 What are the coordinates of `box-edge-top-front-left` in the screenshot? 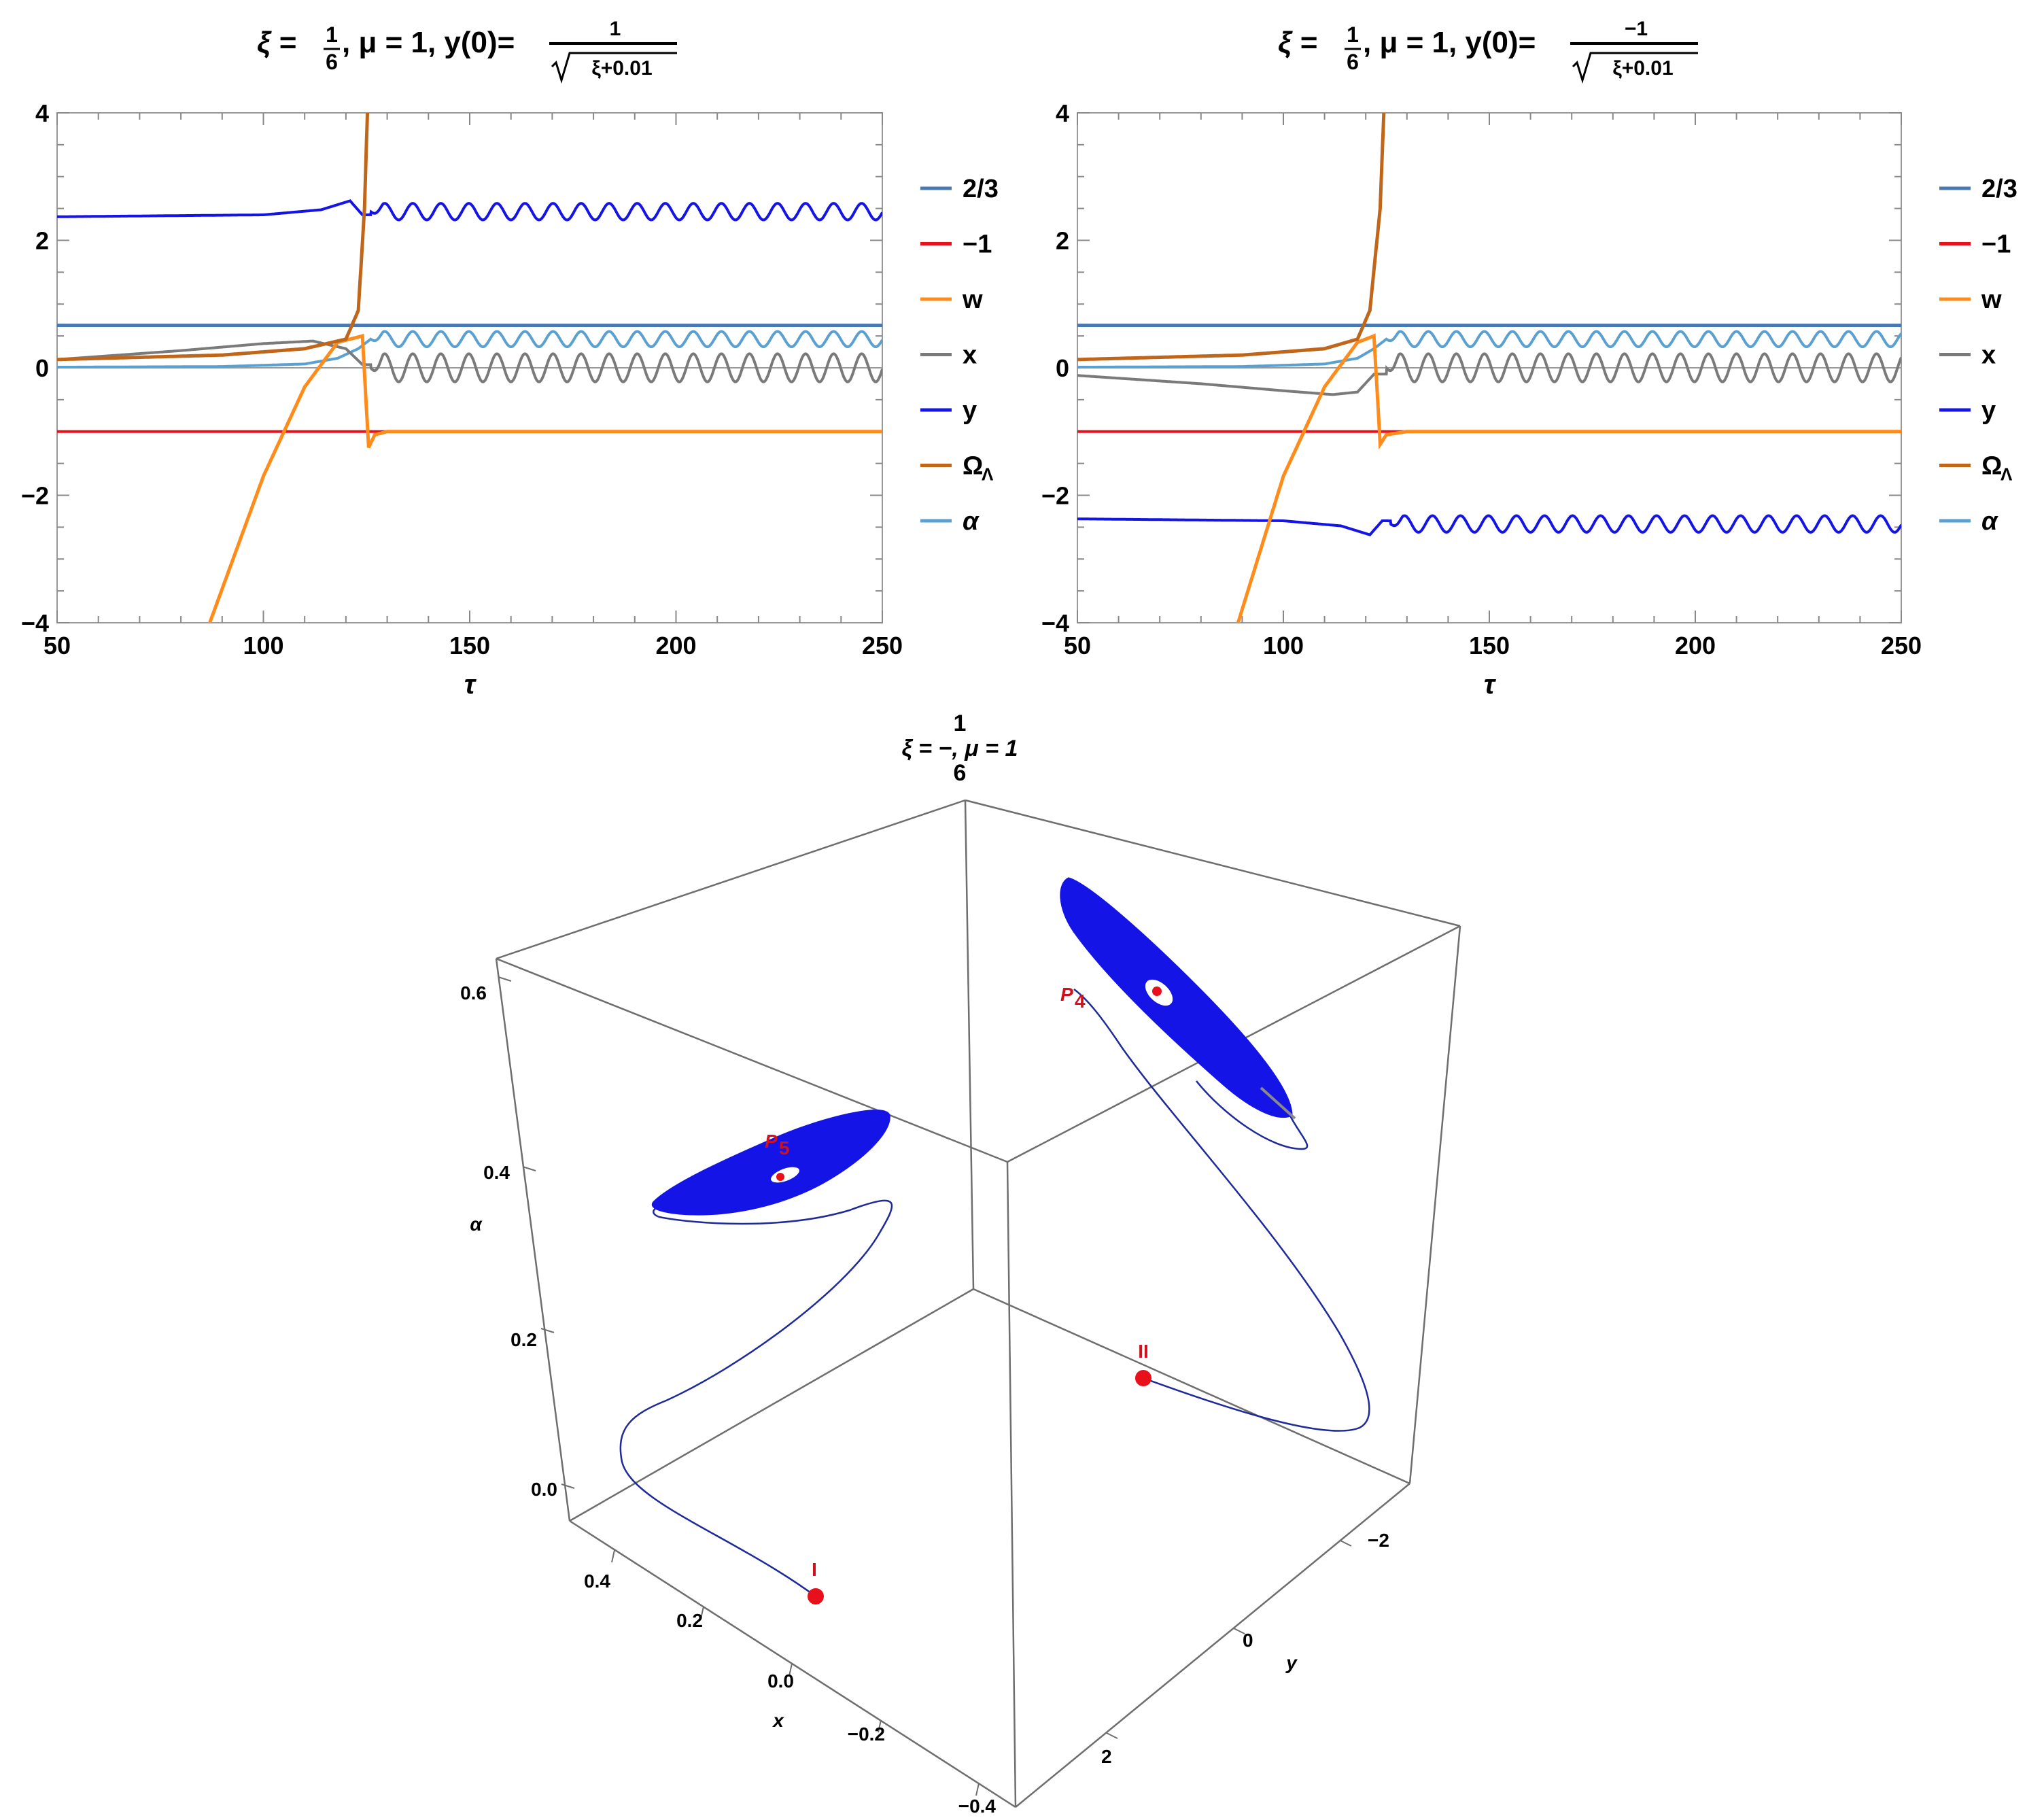 It's located at (752, 1060).